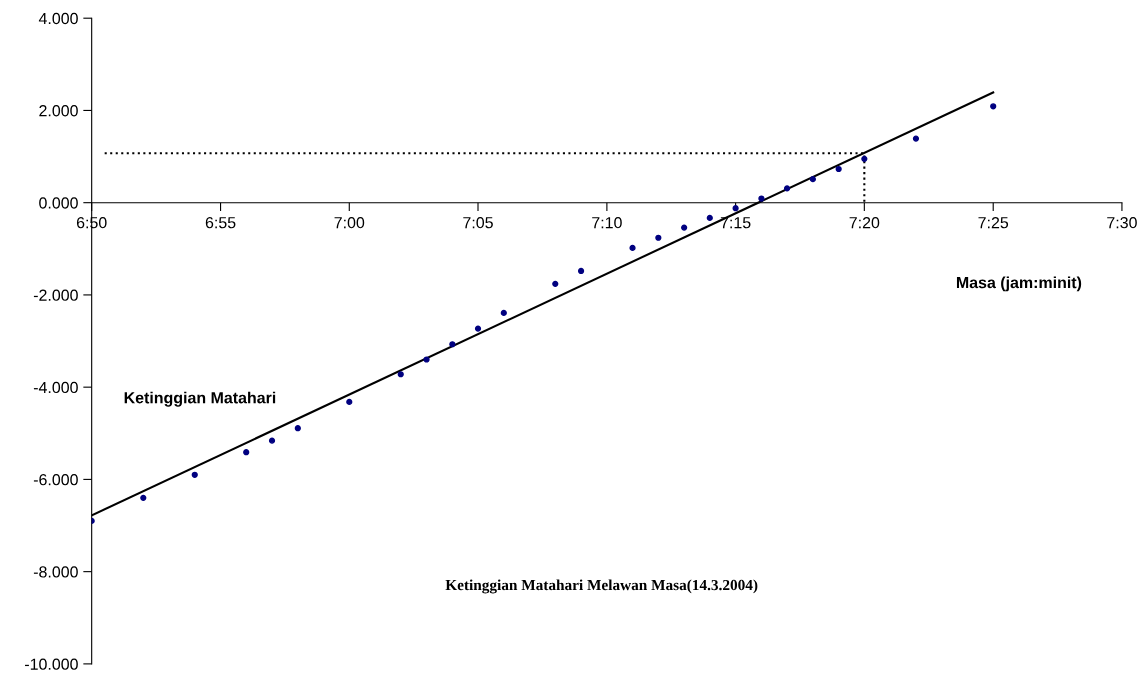 The height and width of the screenshot is (674, 1146). I want to click on y-tick-label: 4.000, so click(58, 18).